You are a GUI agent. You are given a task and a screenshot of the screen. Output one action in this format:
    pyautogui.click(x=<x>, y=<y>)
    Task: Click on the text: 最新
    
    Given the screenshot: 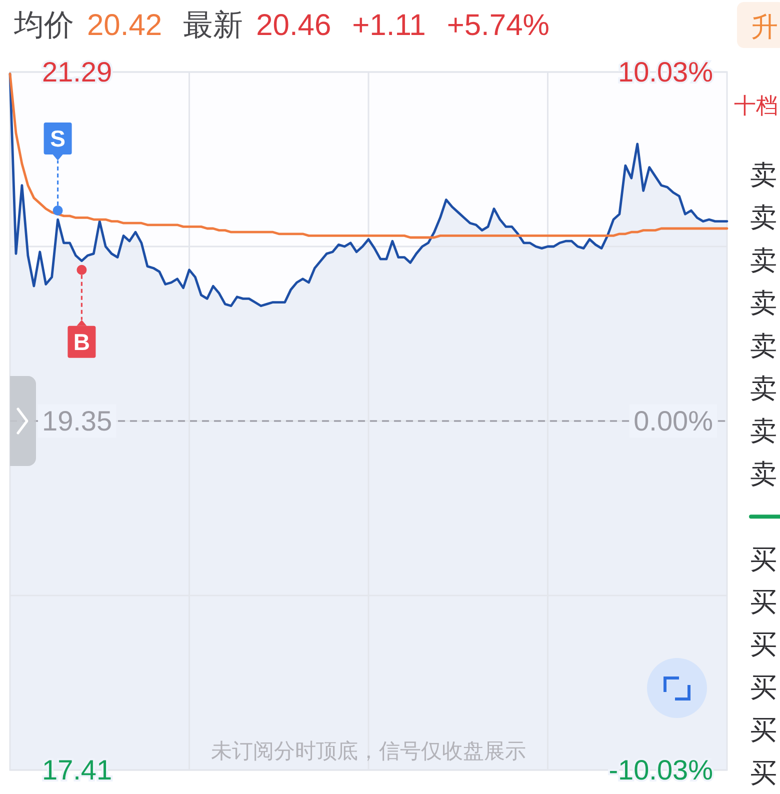 What is the action you would take?
    pyautogui.click(x=213, y=25)
    